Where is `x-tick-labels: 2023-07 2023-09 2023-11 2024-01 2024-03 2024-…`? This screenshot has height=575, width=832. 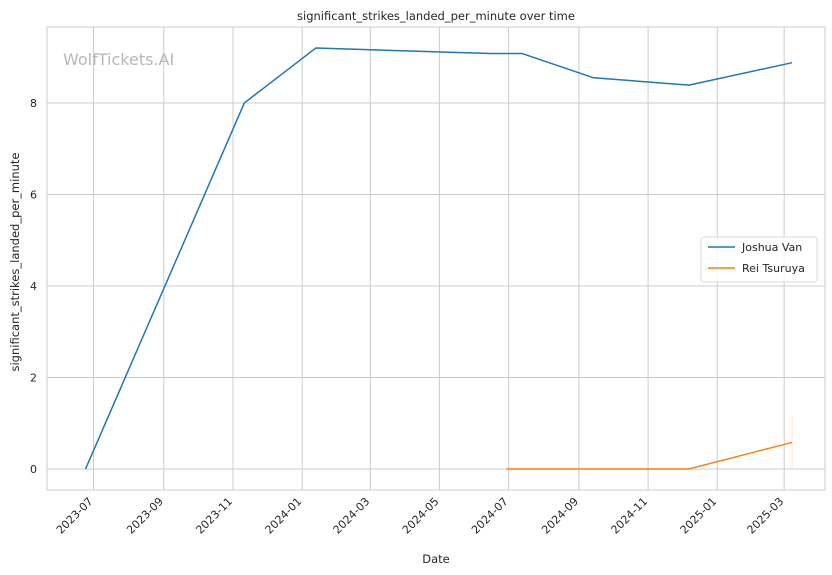
x-tick-labels: 2023-07 2023-09 2023-11 2024-01 2024-03 2024-… is located at coordinates (420, 516).